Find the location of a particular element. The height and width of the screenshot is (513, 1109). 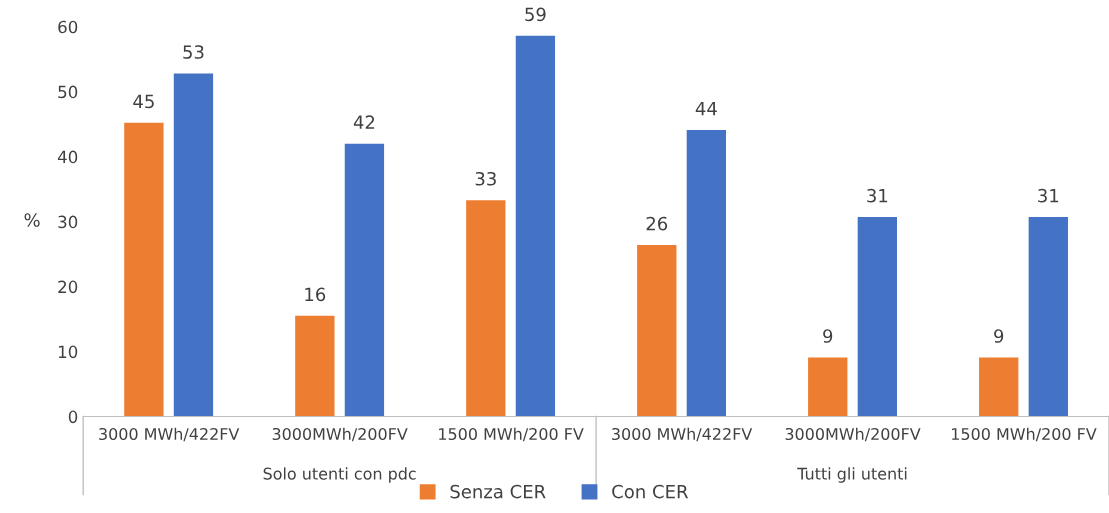

data-label: 53 is located at coordinates (193, 52).